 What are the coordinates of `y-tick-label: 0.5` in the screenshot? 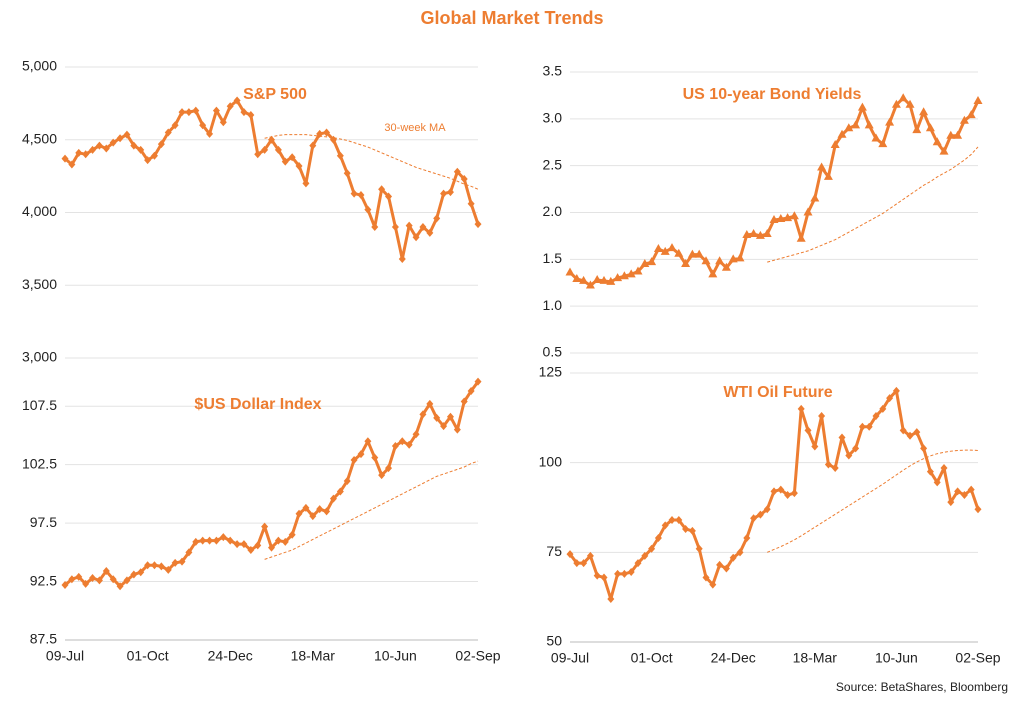 It's located at (553, 352).